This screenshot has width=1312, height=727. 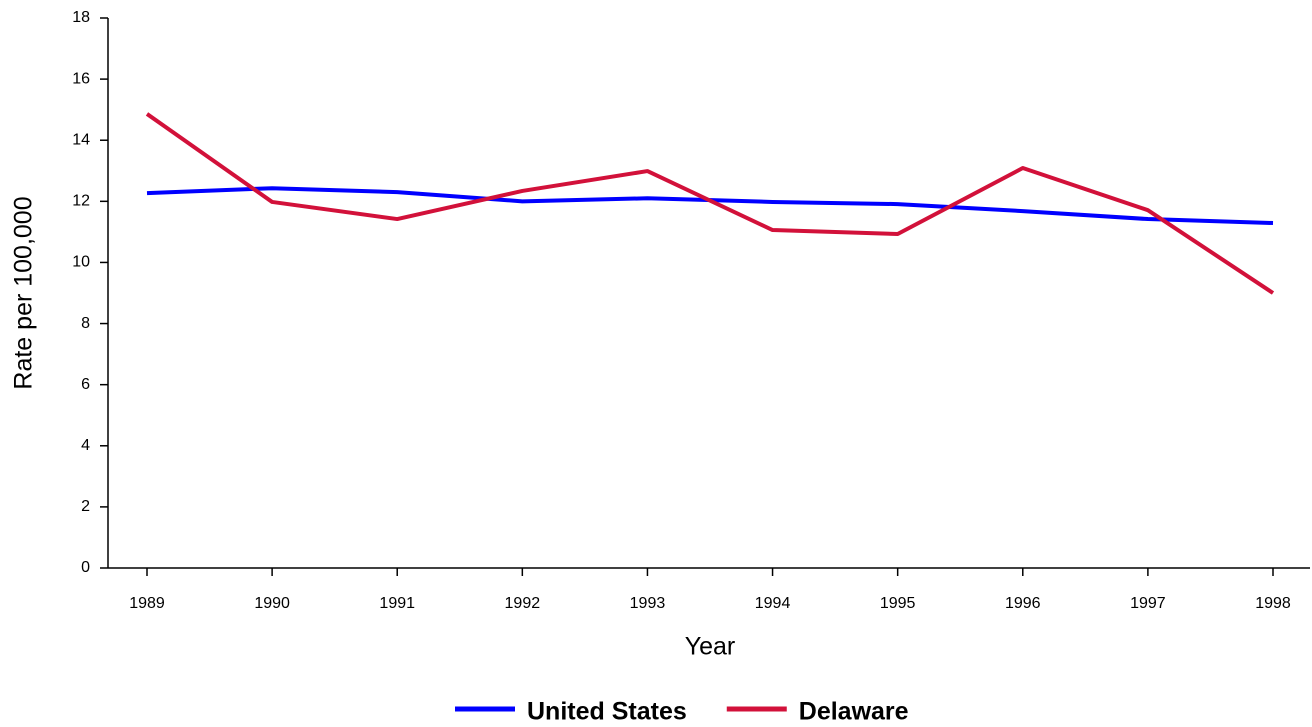 What do you see at coordinates (1148, 603) in the screenshot?
I see `x-tick-label: 1997` at bounding box center [1148, 603].